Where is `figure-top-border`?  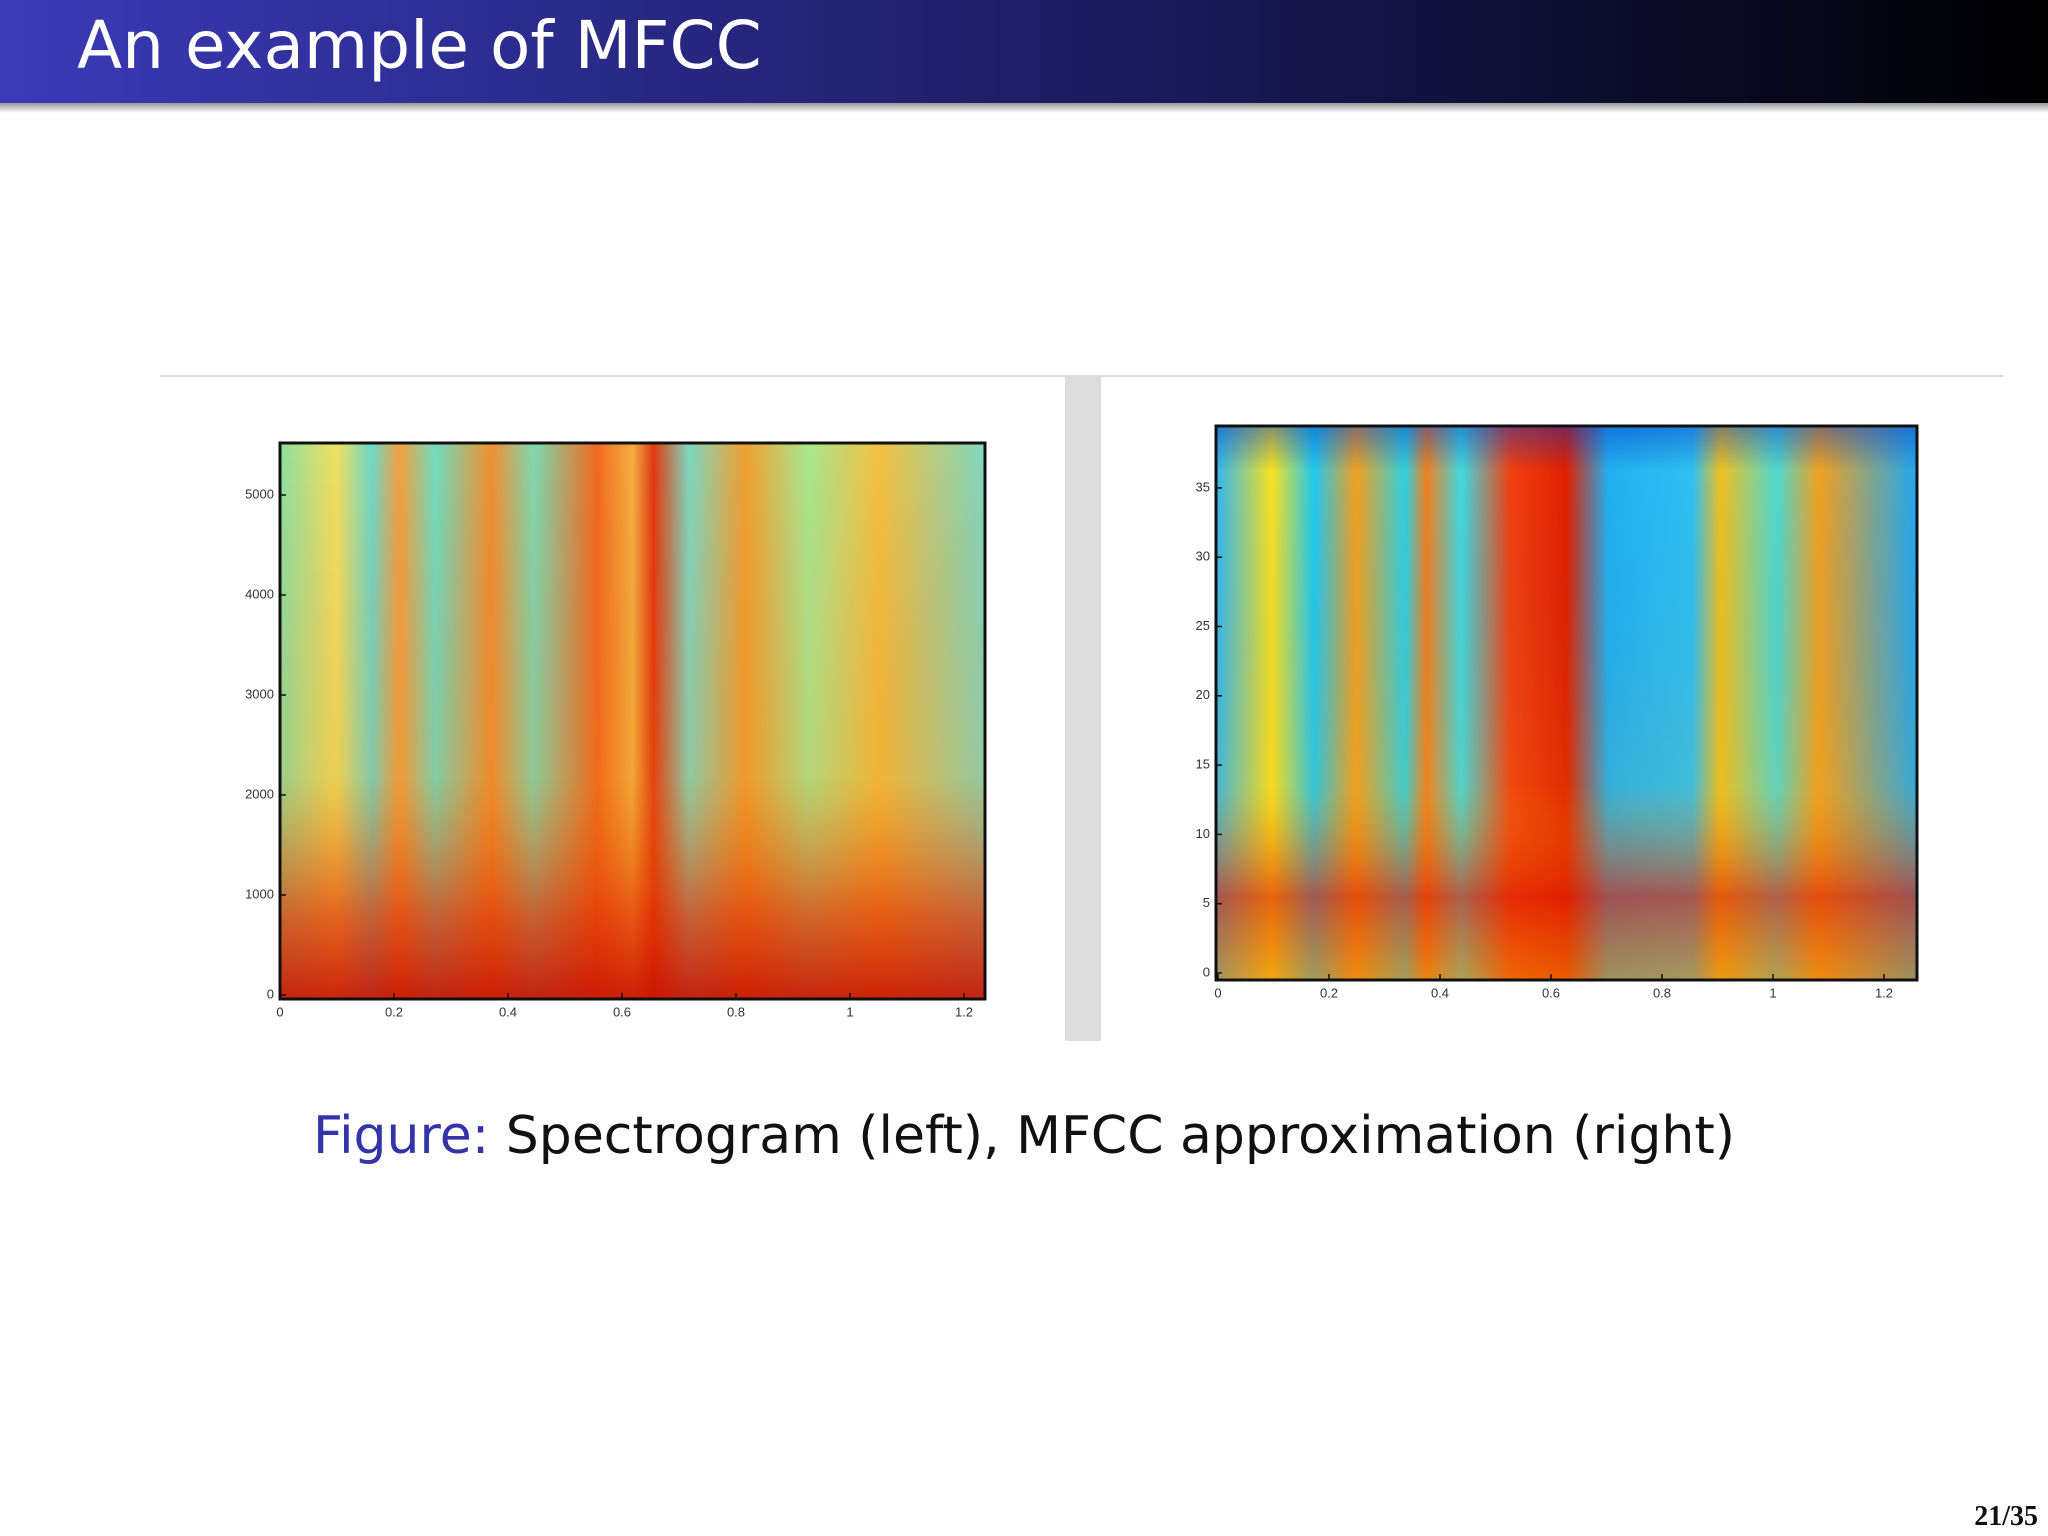 figure-top-border is located at coordinates (1081, 376).